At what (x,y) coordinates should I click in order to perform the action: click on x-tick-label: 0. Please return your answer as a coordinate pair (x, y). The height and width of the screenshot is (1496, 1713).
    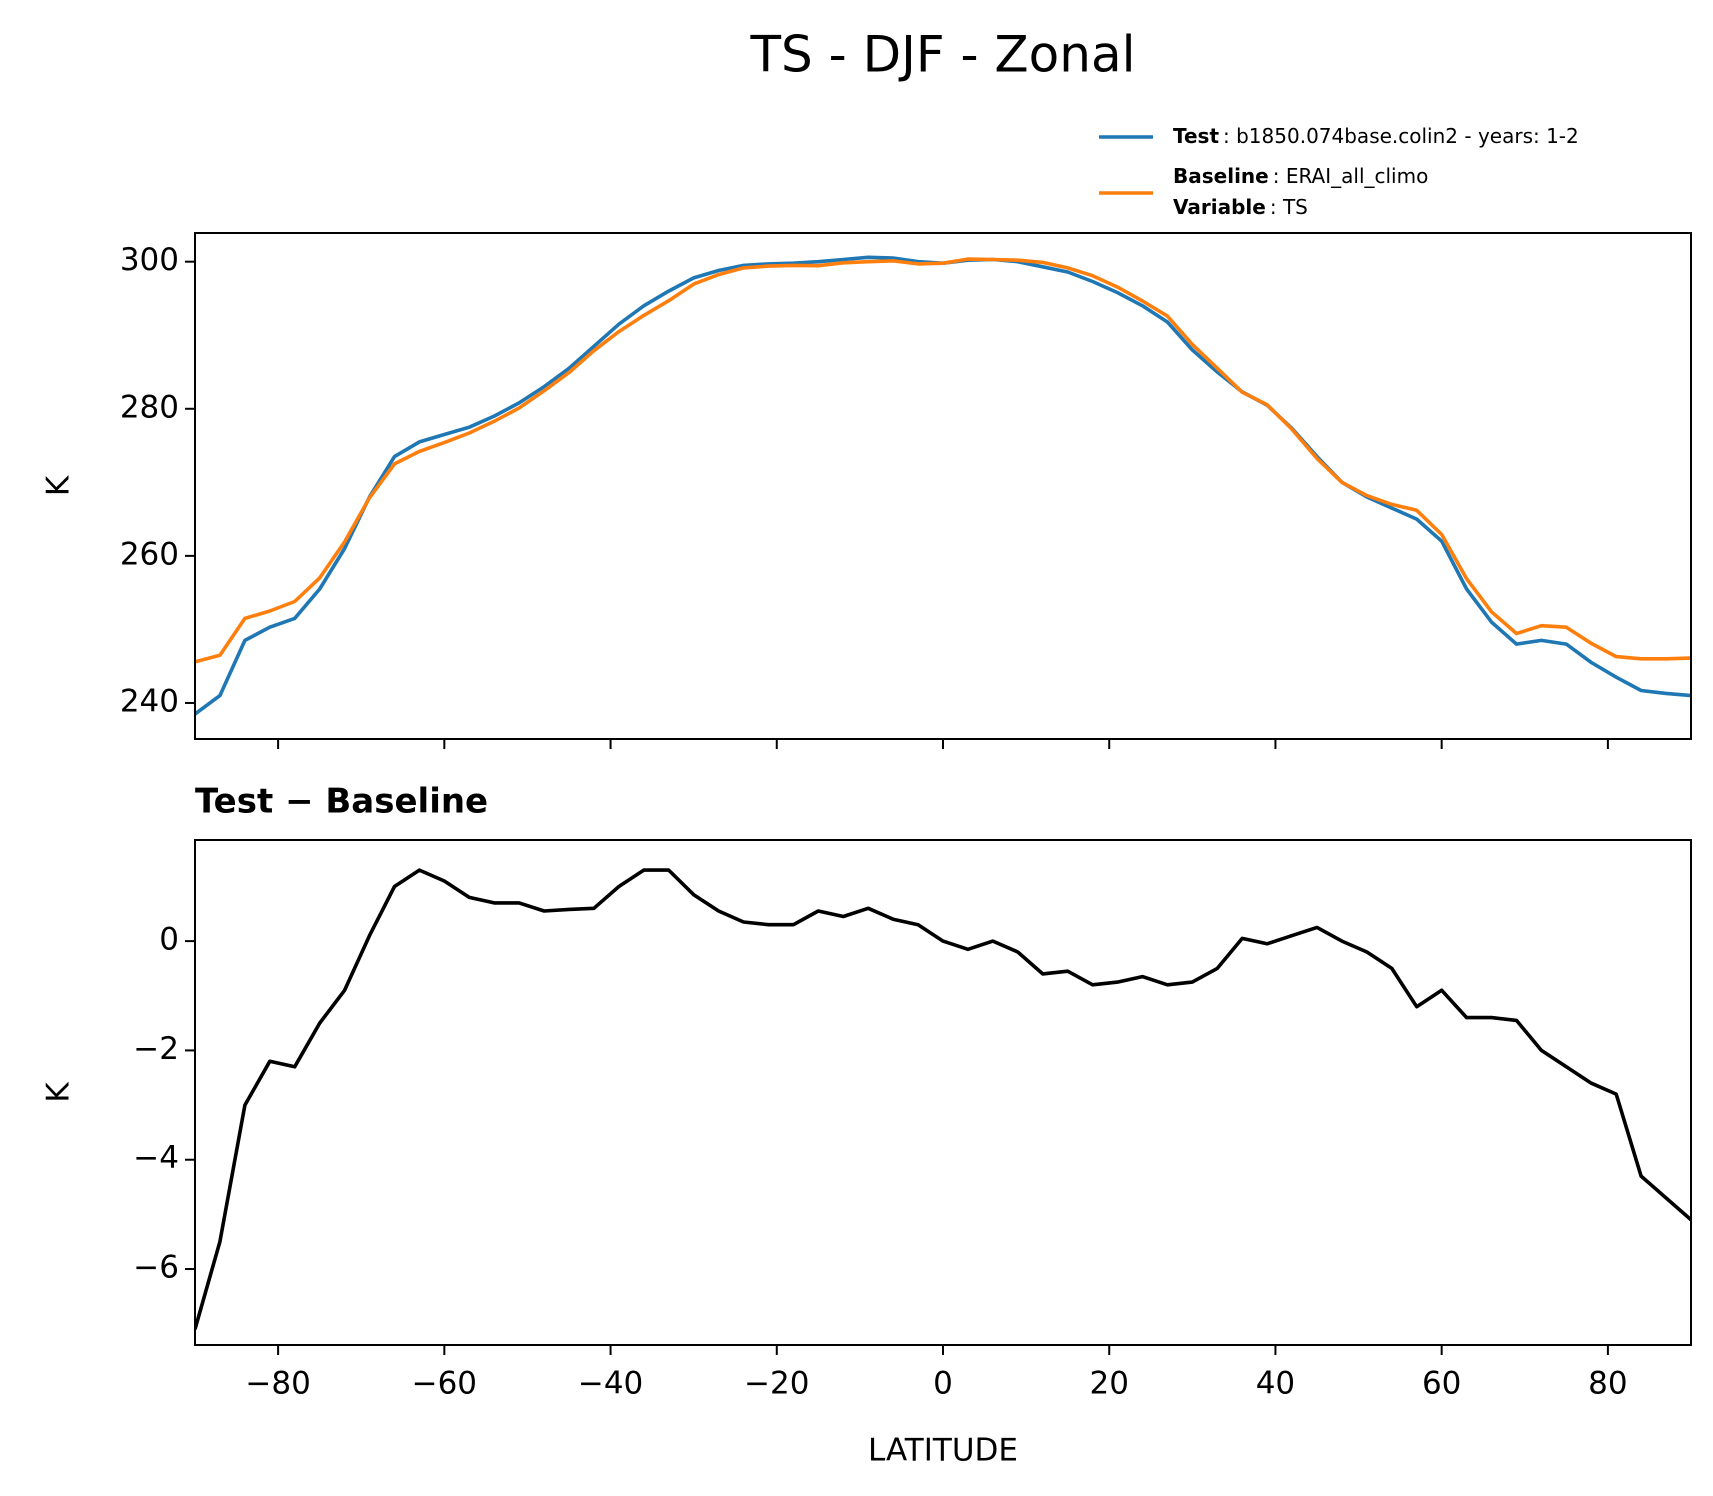
    Looking at the image, I should click on (943, 1384).